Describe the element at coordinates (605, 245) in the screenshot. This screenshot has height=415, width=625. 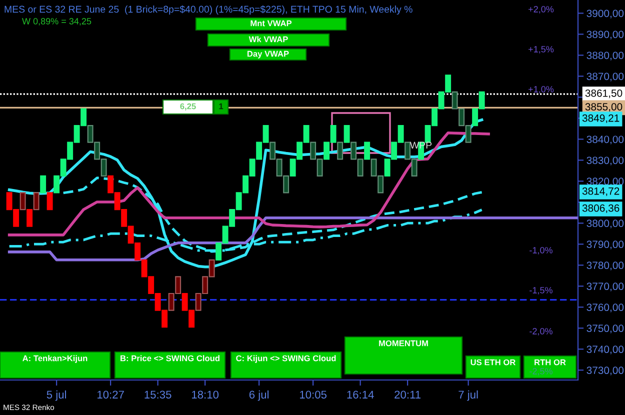
I see `y-tick-label: 3790,00` at that location.